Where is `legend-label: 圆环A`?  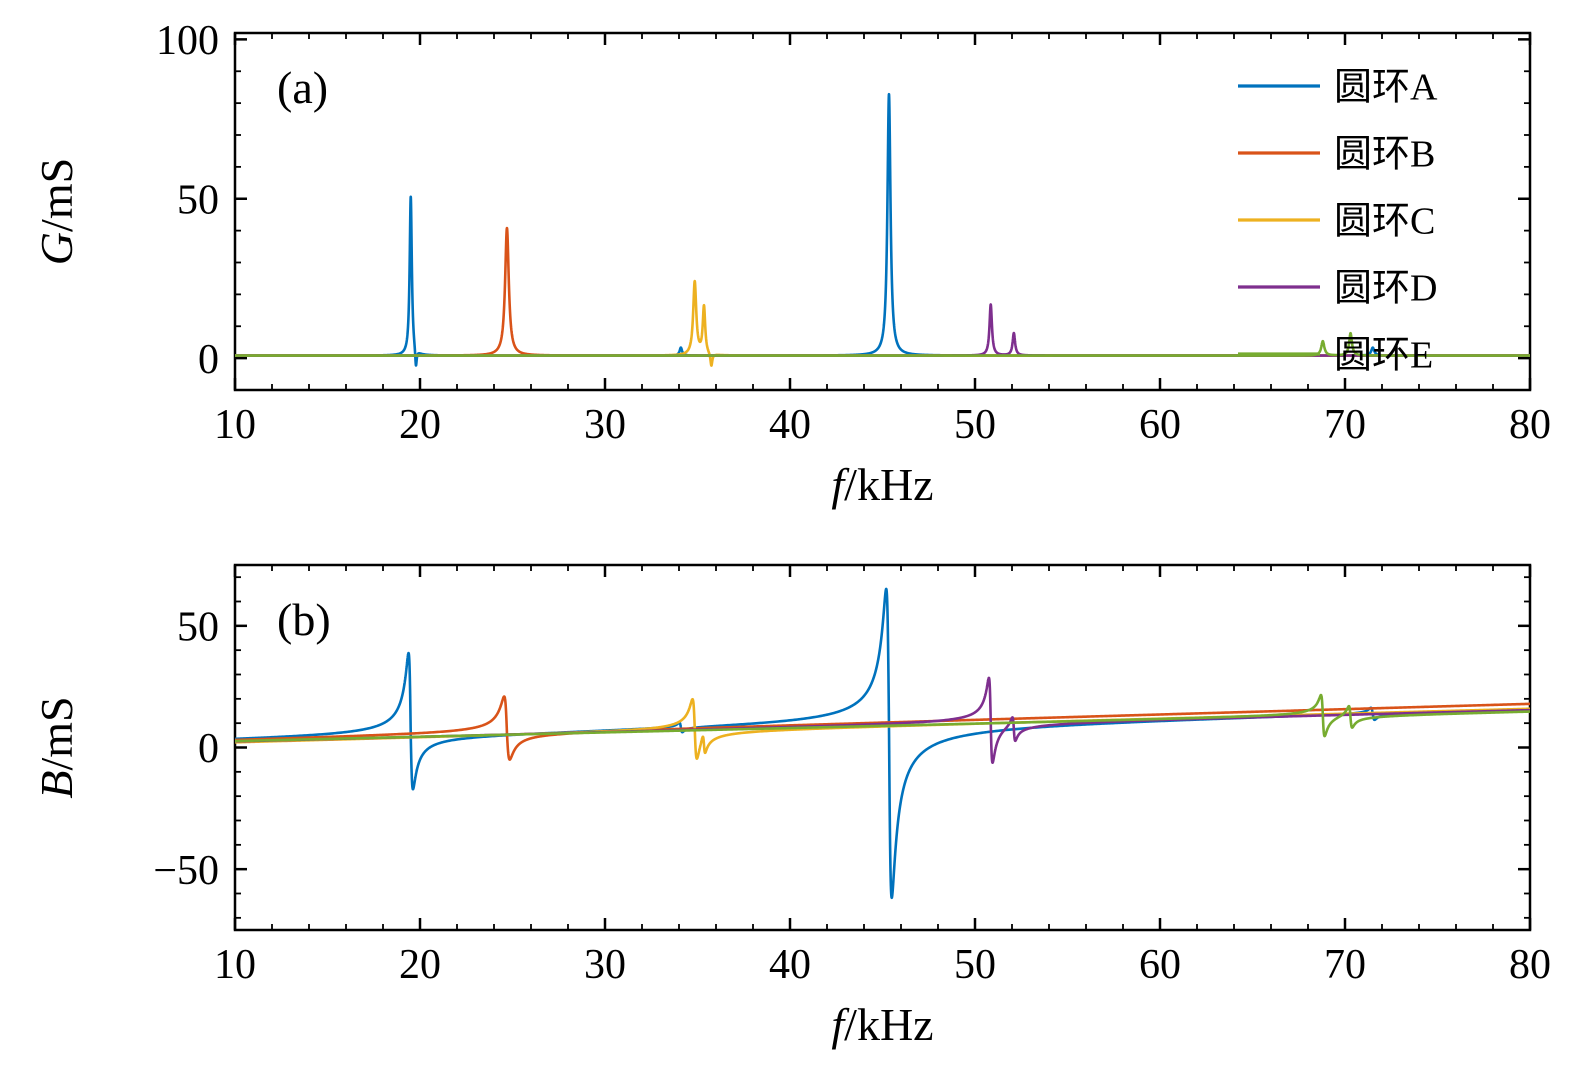 legend-label: 圆环A is located at coordinates (1386, 87).